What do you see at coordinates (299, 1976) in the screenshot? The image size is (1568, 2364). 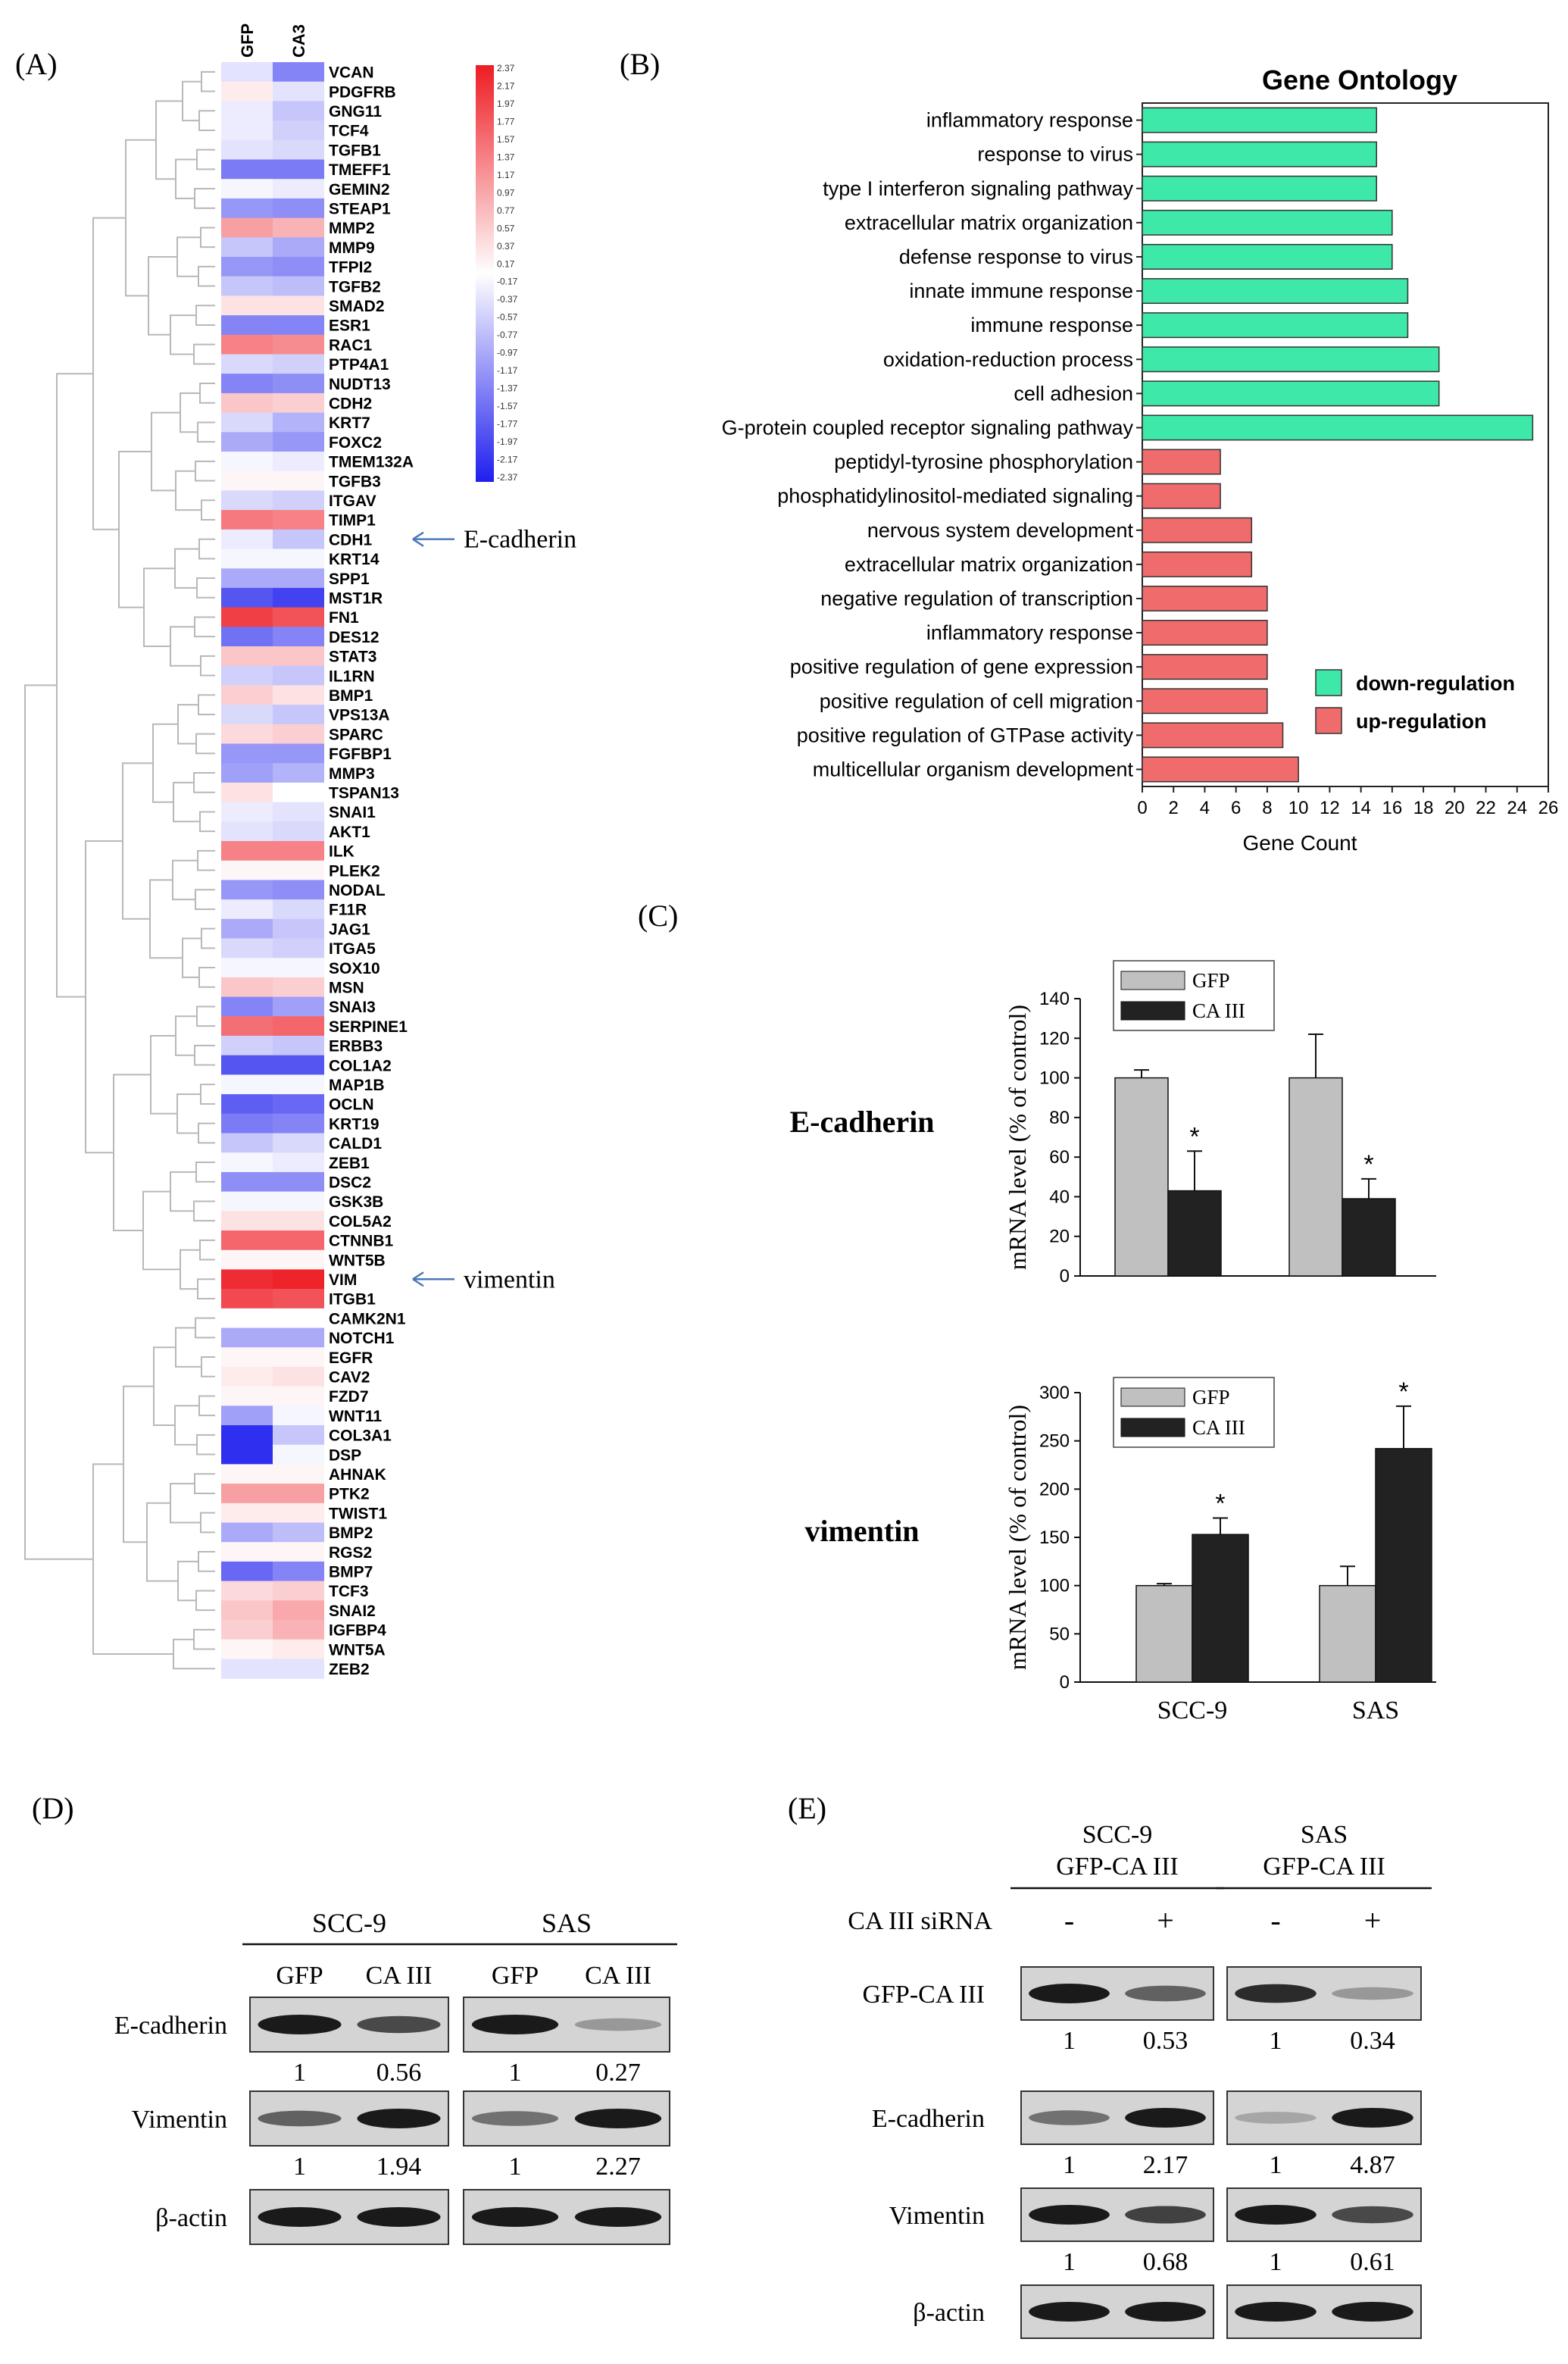 I see `blot-lane-label: GFP` at bounding box center [299, 1976].